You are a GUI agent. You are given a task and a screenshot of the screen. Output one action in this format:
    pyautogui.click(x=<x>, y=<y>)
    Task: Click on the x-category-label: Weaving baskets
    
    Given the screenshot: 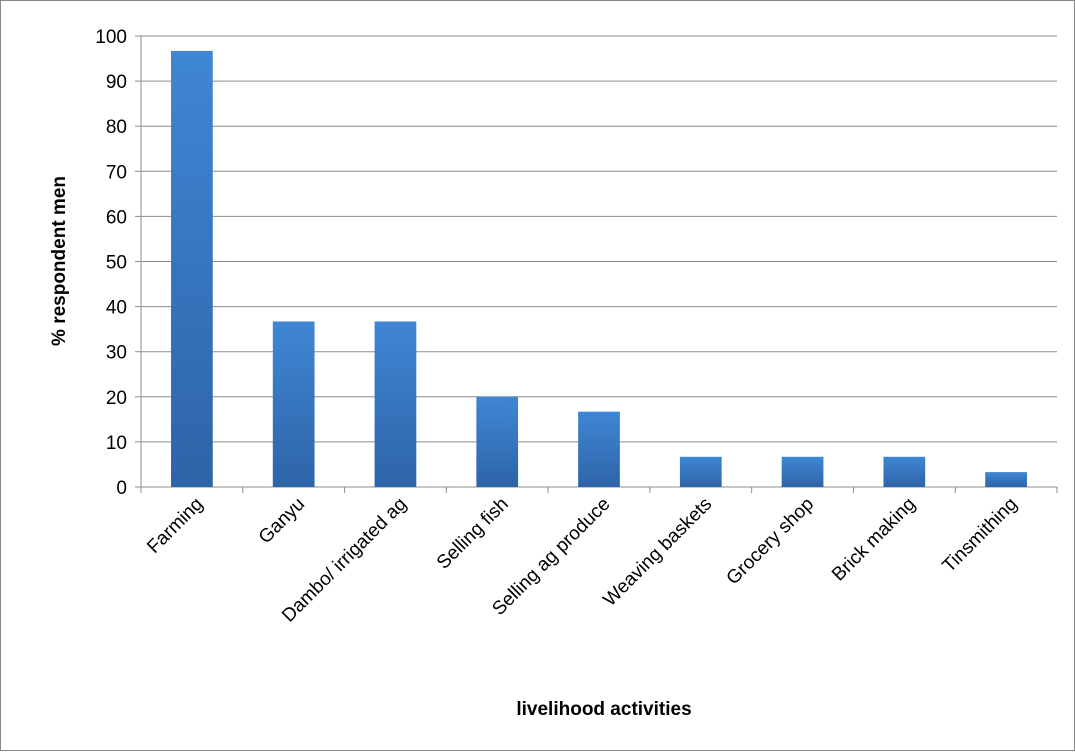 What is the action you would take?
    pyautogui.click(x=657, y=552)
    